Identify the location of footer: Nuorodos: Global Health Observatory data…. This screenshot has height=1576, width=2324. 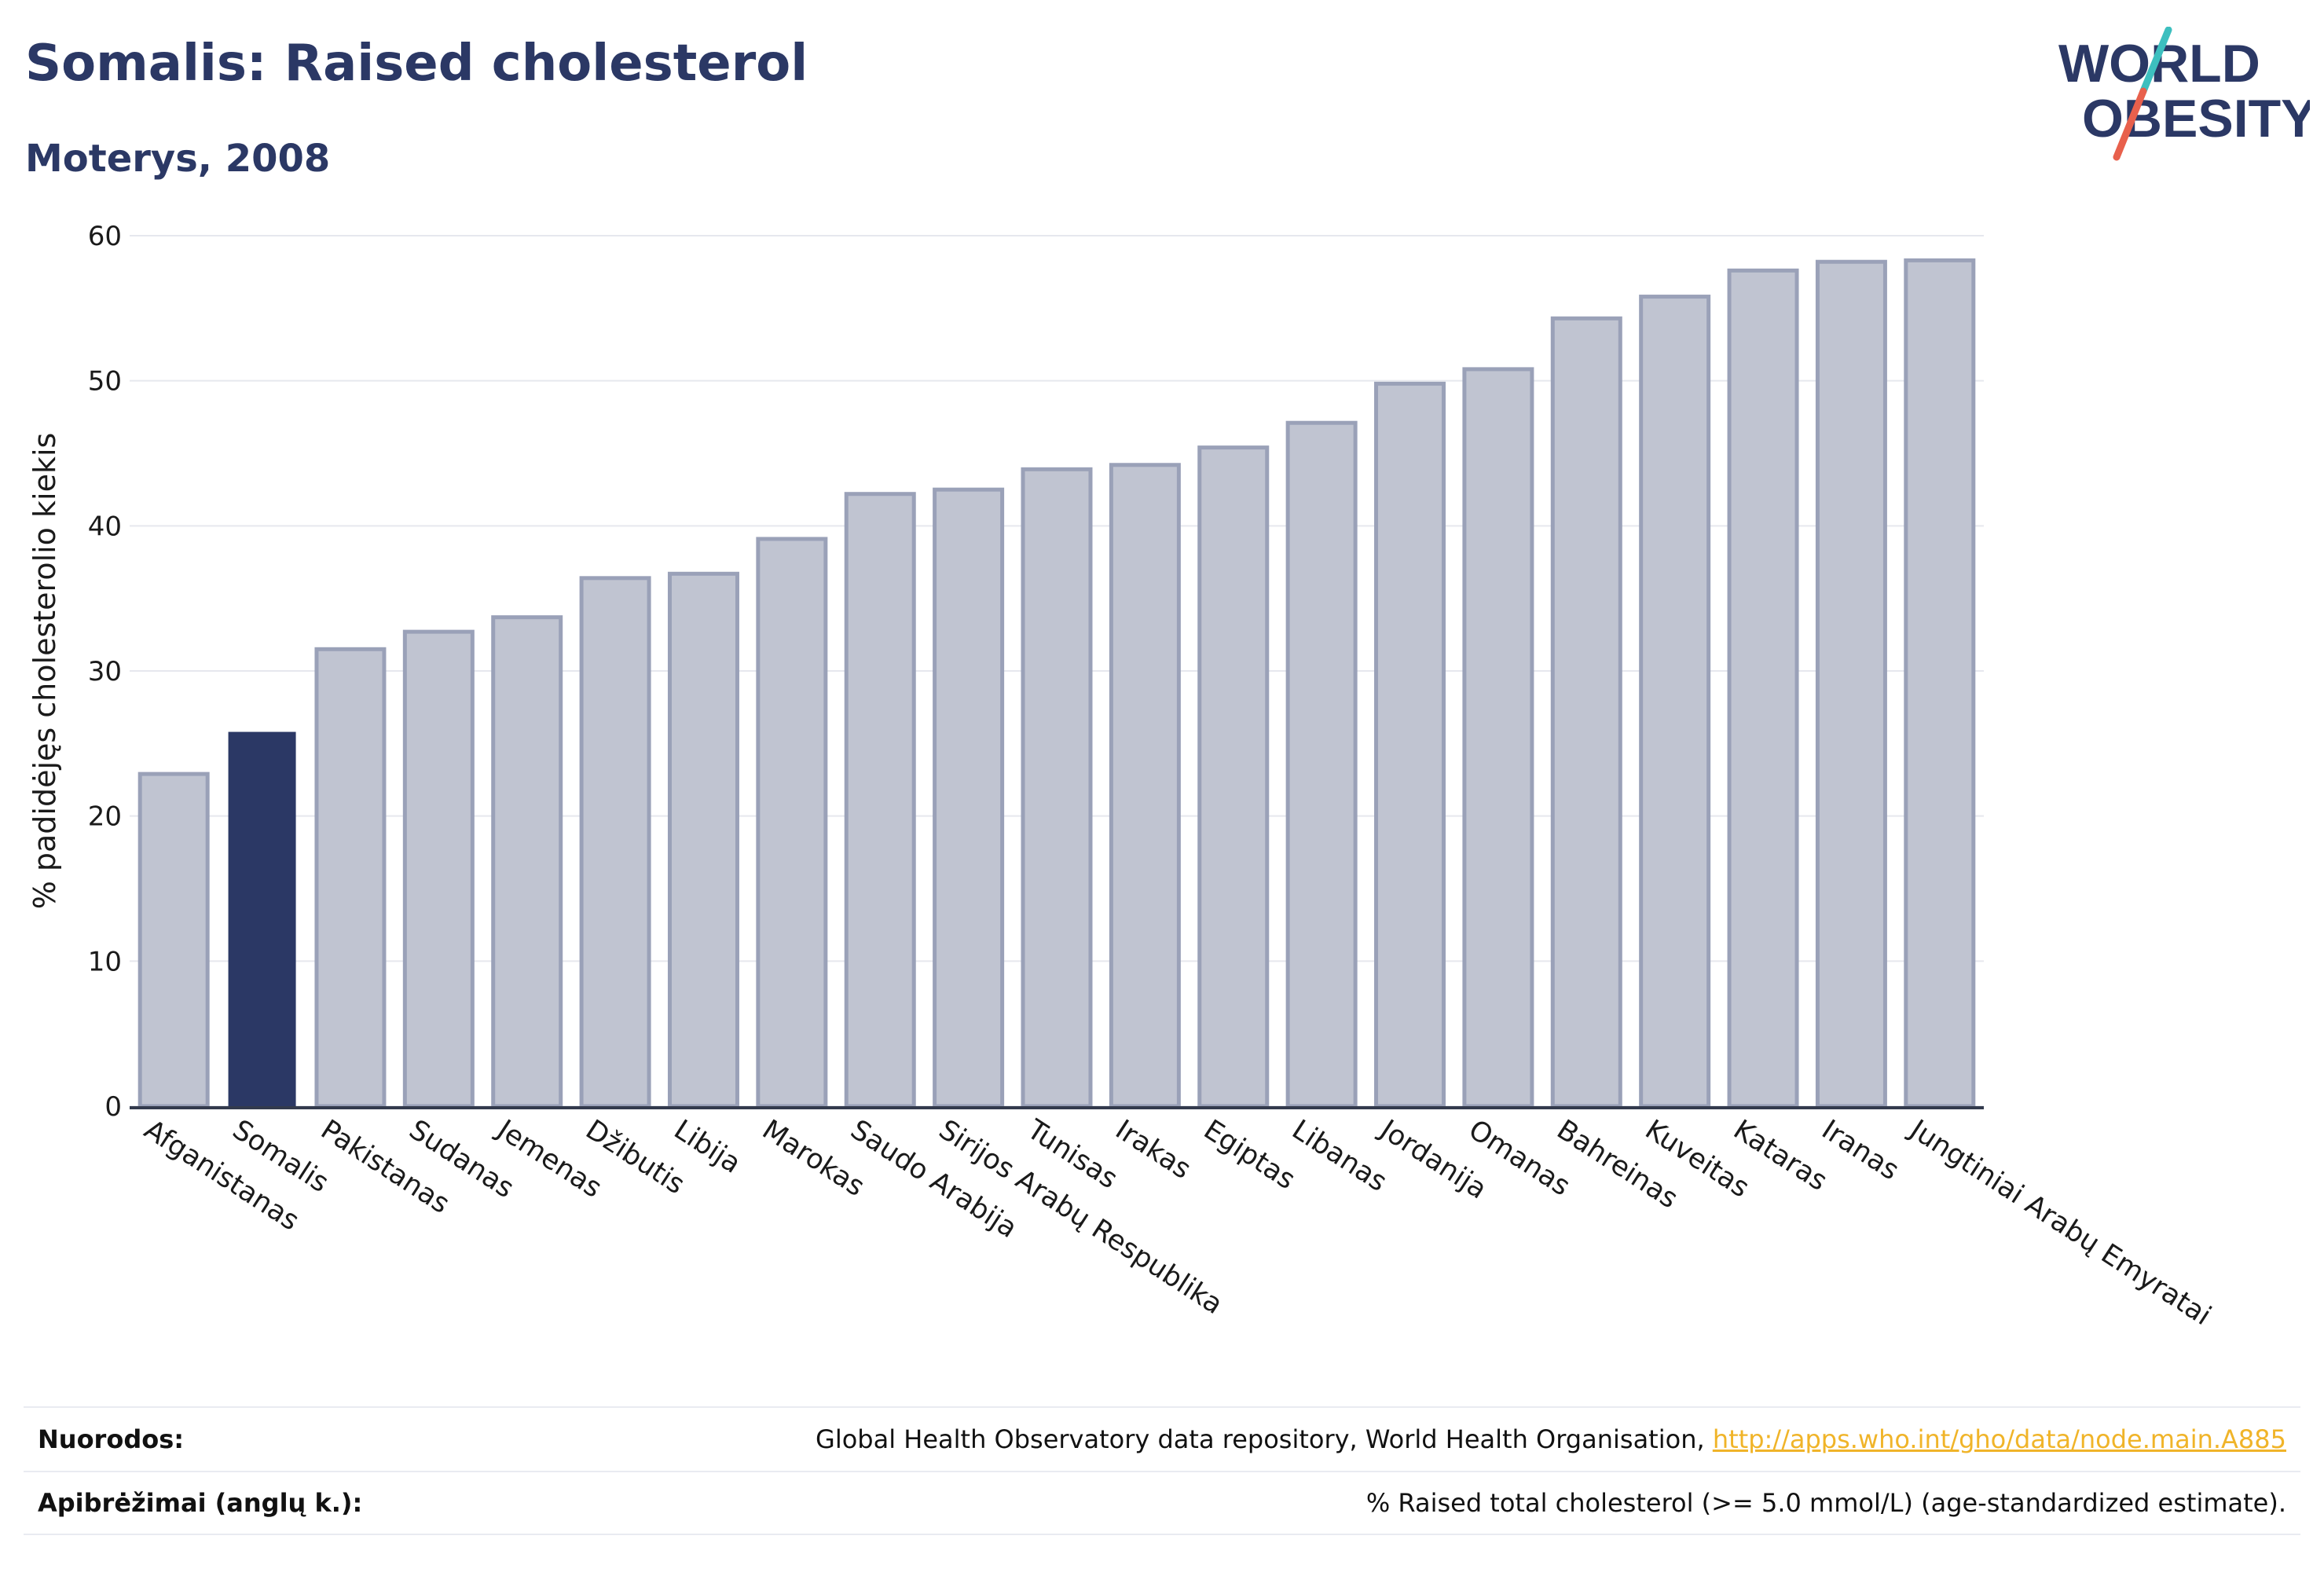
(1162, 1470).